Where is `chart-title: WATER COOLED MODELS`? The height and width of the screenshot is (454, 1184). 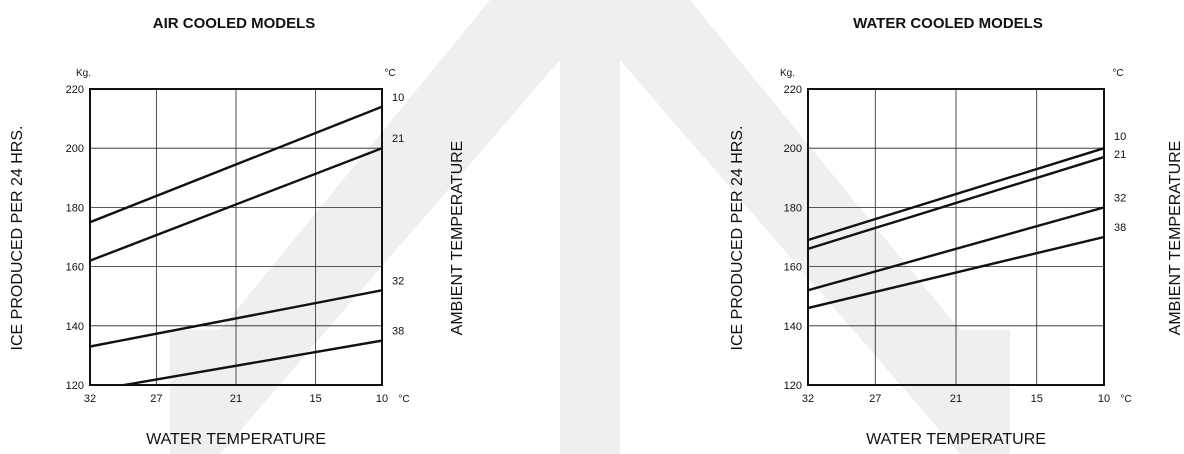
chart-title: WATER COOLED MODELS is located at coordinates (948, 23).